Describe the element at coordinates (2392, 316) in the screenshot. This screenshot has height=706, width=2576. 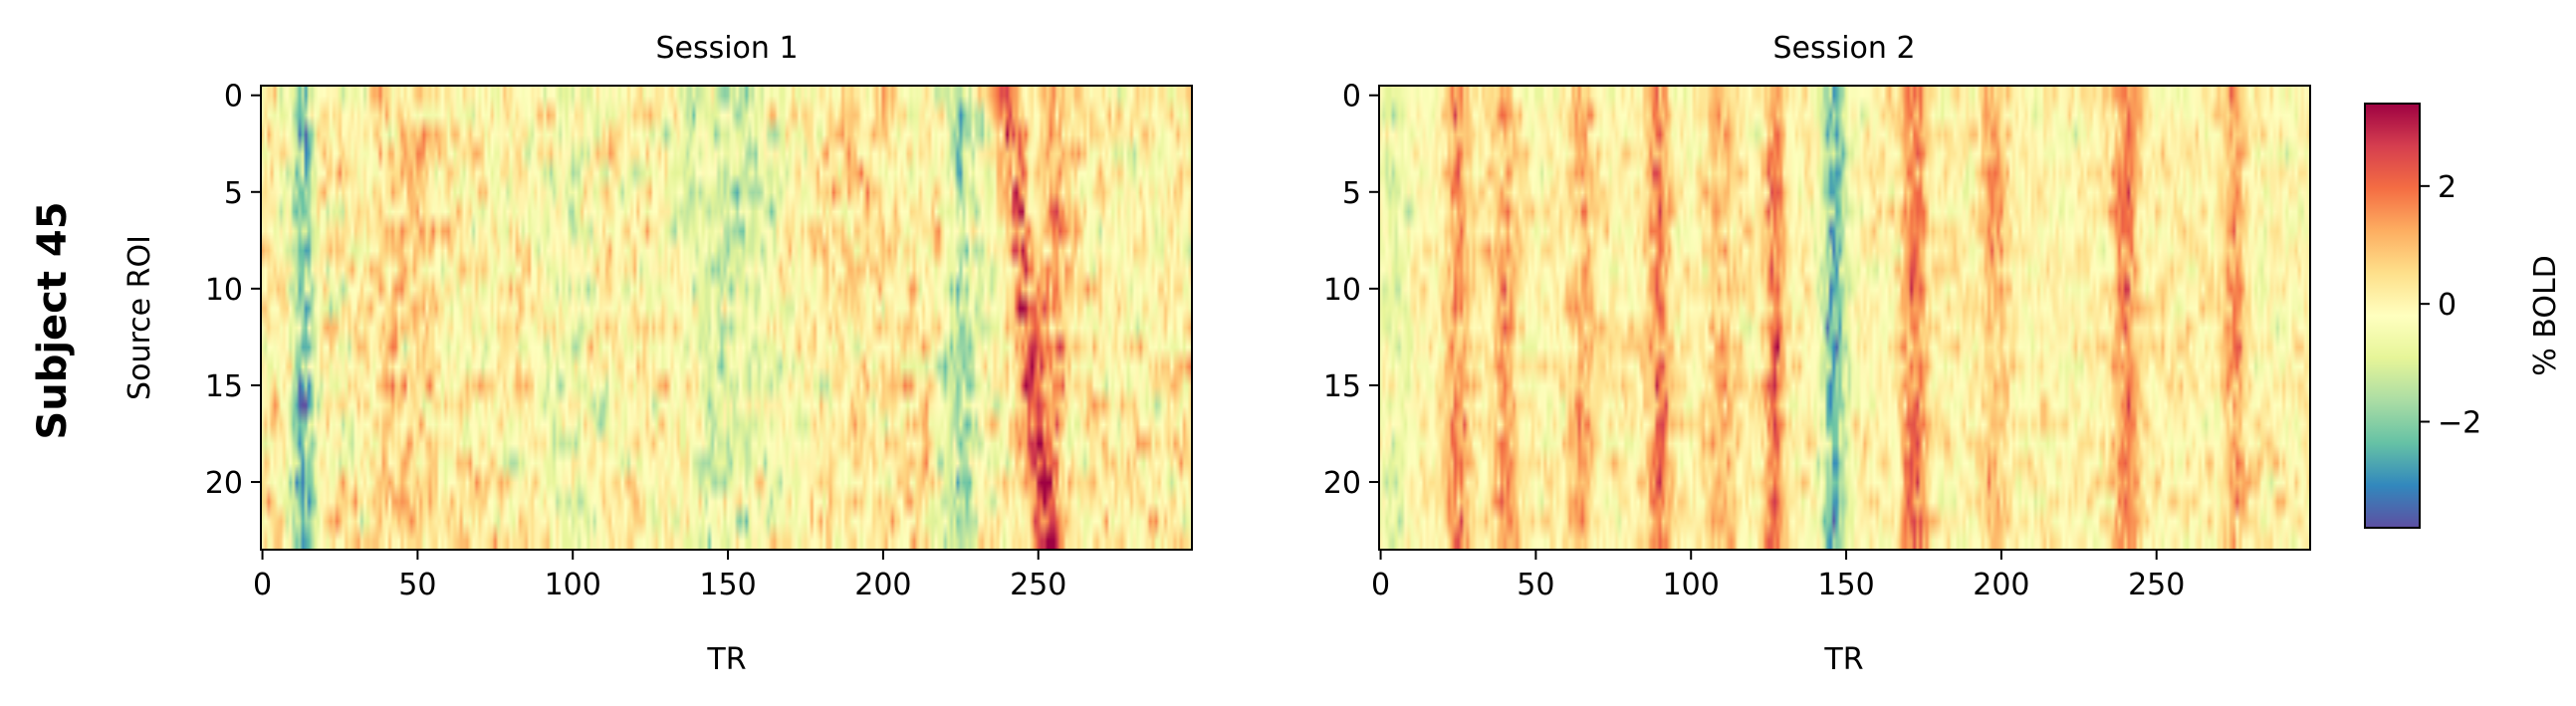
I see `colorbar-gradient` at that location.